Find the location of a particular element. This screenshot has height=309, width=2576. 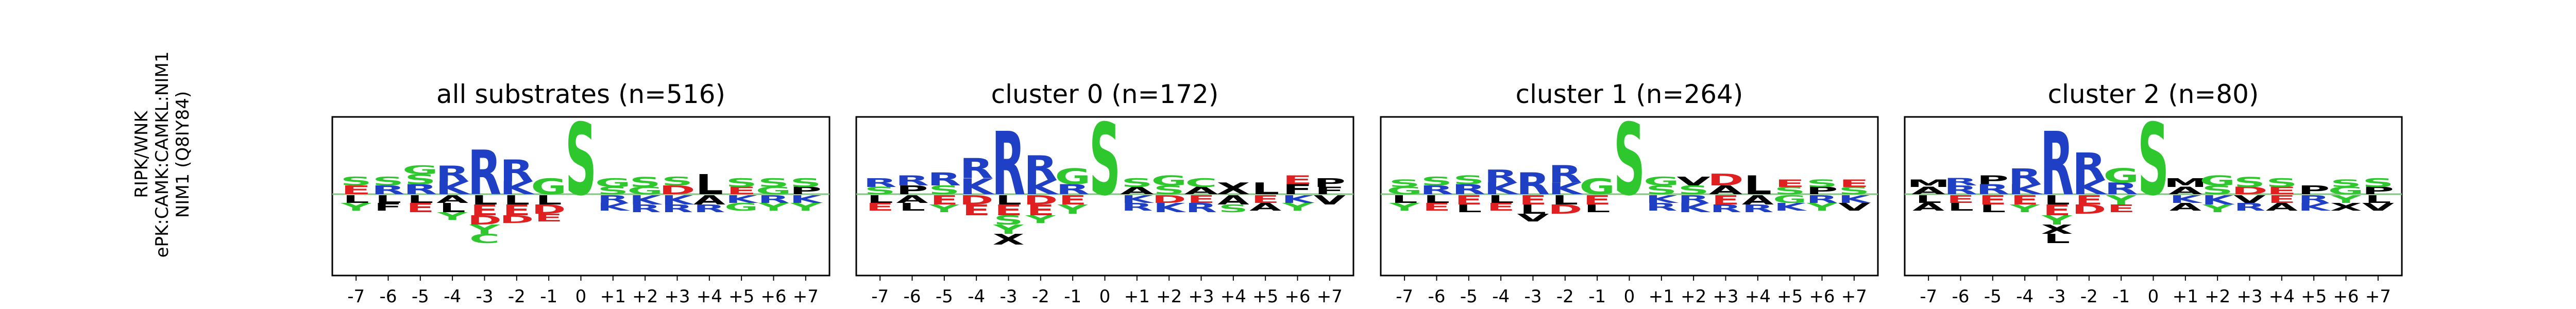

panel-title: all substrates (n=516) is located at coordinates (581, 94).